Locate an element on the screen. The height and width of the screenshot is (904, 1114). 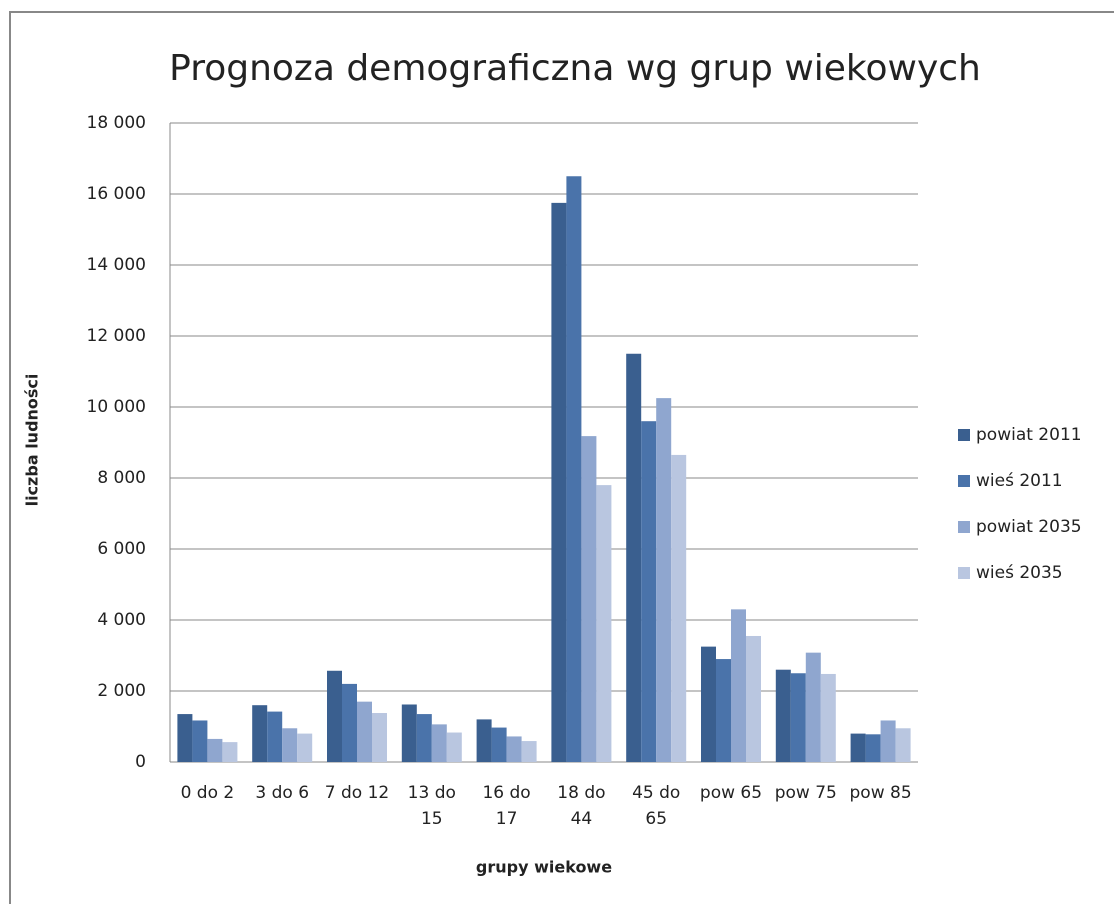
y-tick-label: 12 000 is located at coordinates (116, 336).